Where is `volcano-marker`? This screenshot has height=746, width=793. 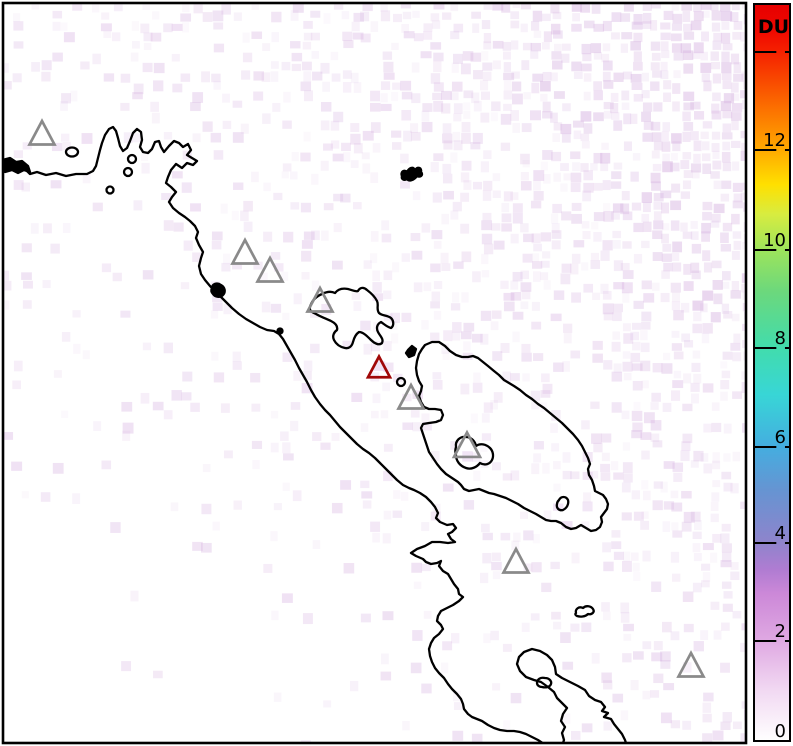 volcano-marker is located at coordinates (516, 560).